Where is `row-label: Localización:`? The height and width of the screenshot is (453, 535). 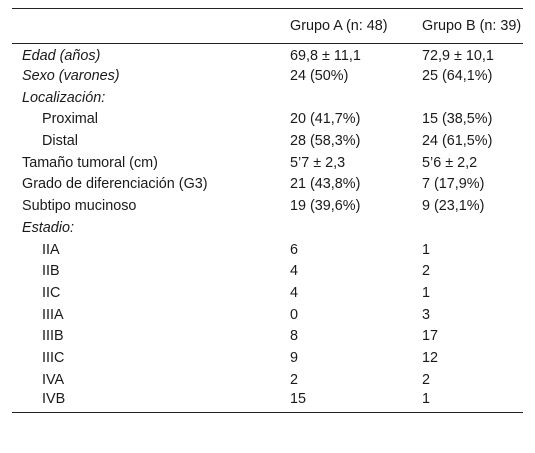 row-label: Localización: is located at coordinates (64, 97).